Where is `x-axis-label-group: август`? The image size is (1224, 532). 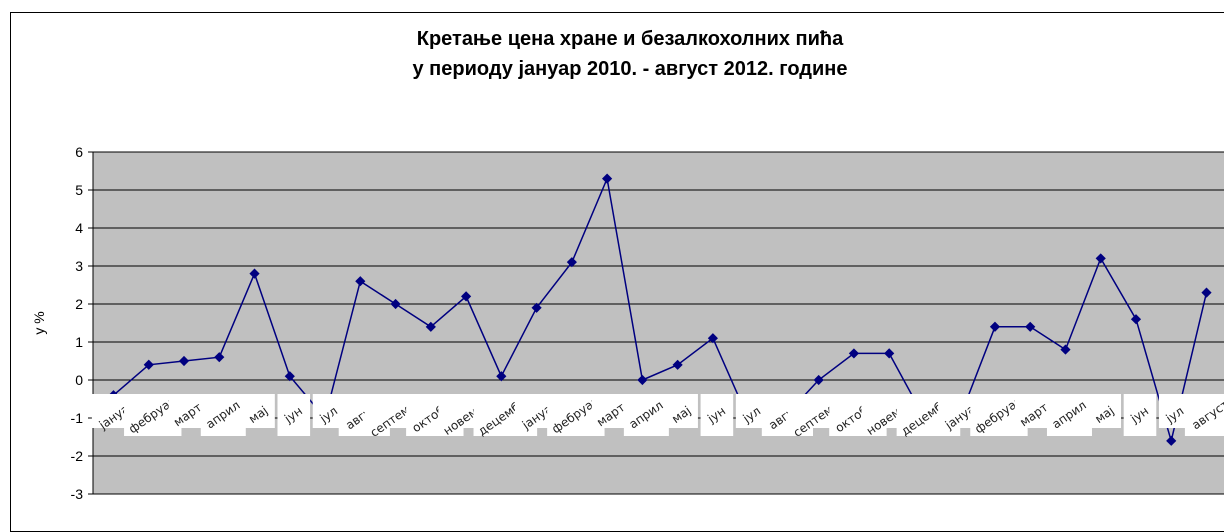 x-axis-label-group: август is located at coordinates (1204, 415).